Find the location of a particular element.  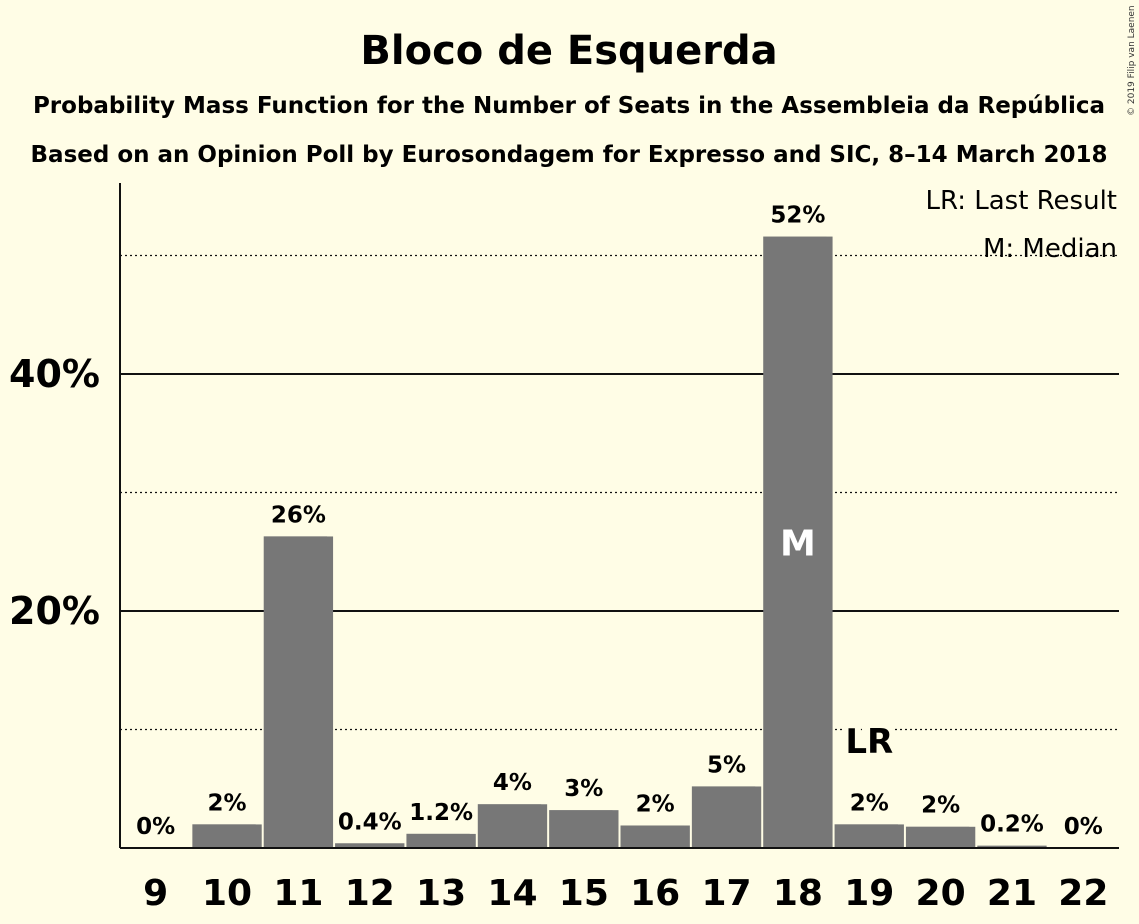

x-tick-label: 20 is located at coordinates (941, 893).